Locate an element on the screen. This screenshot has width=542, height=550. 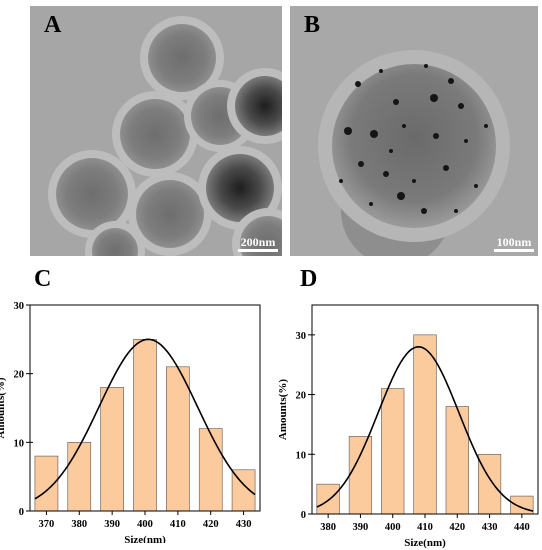
scale-bar-b: 100nm is located at coordinates (514, 244).